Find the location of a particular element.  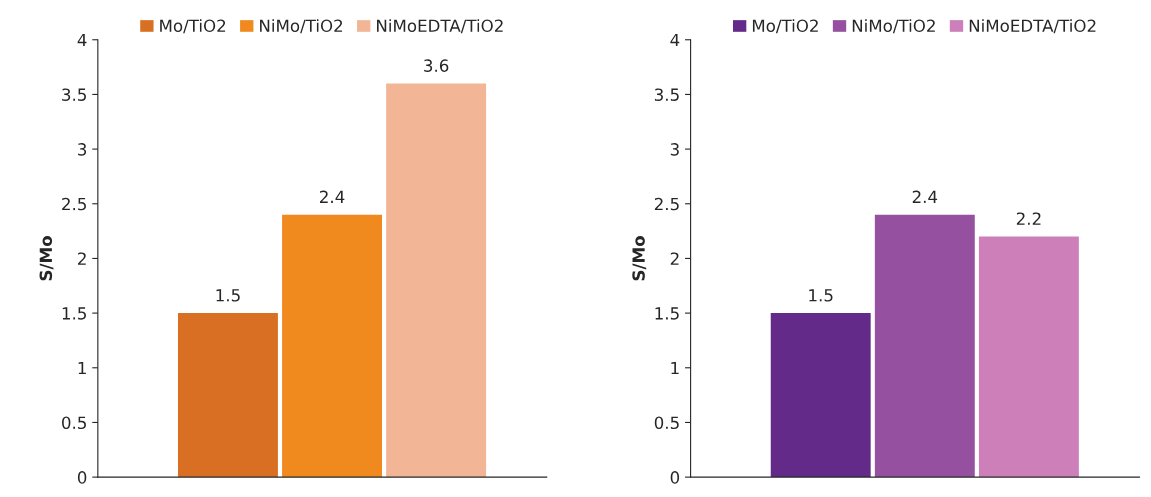

data-label: 2.2 is located at coordinates (1028, 218).